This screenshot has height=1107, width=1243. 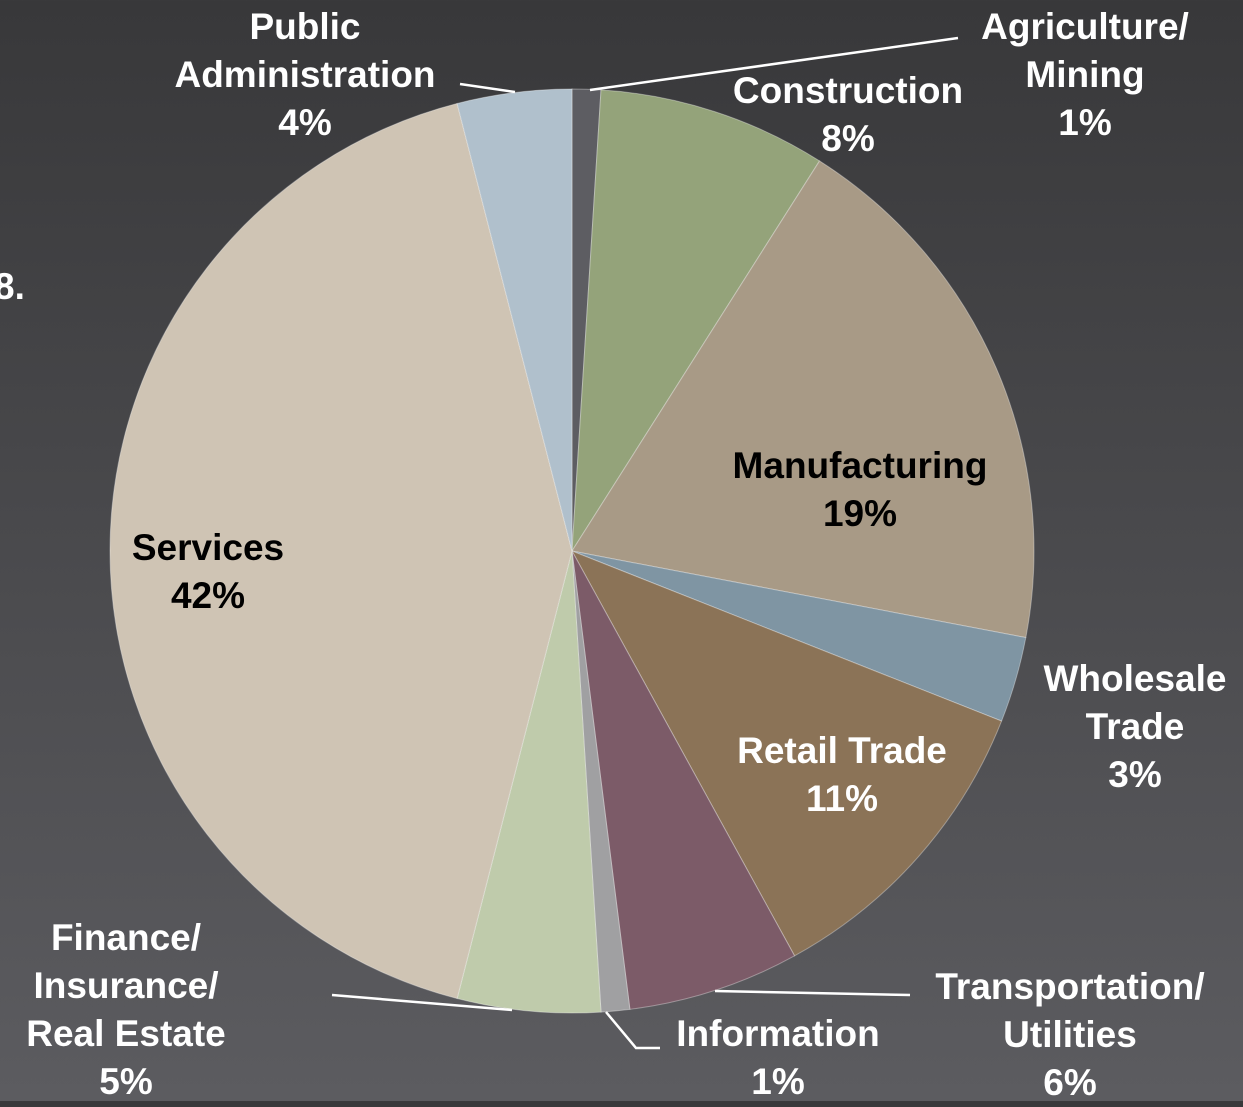 What do you see at coordinates (860, 513) in the screenshot?
I see `value-label: 19%` at bounding box center [860, 513].